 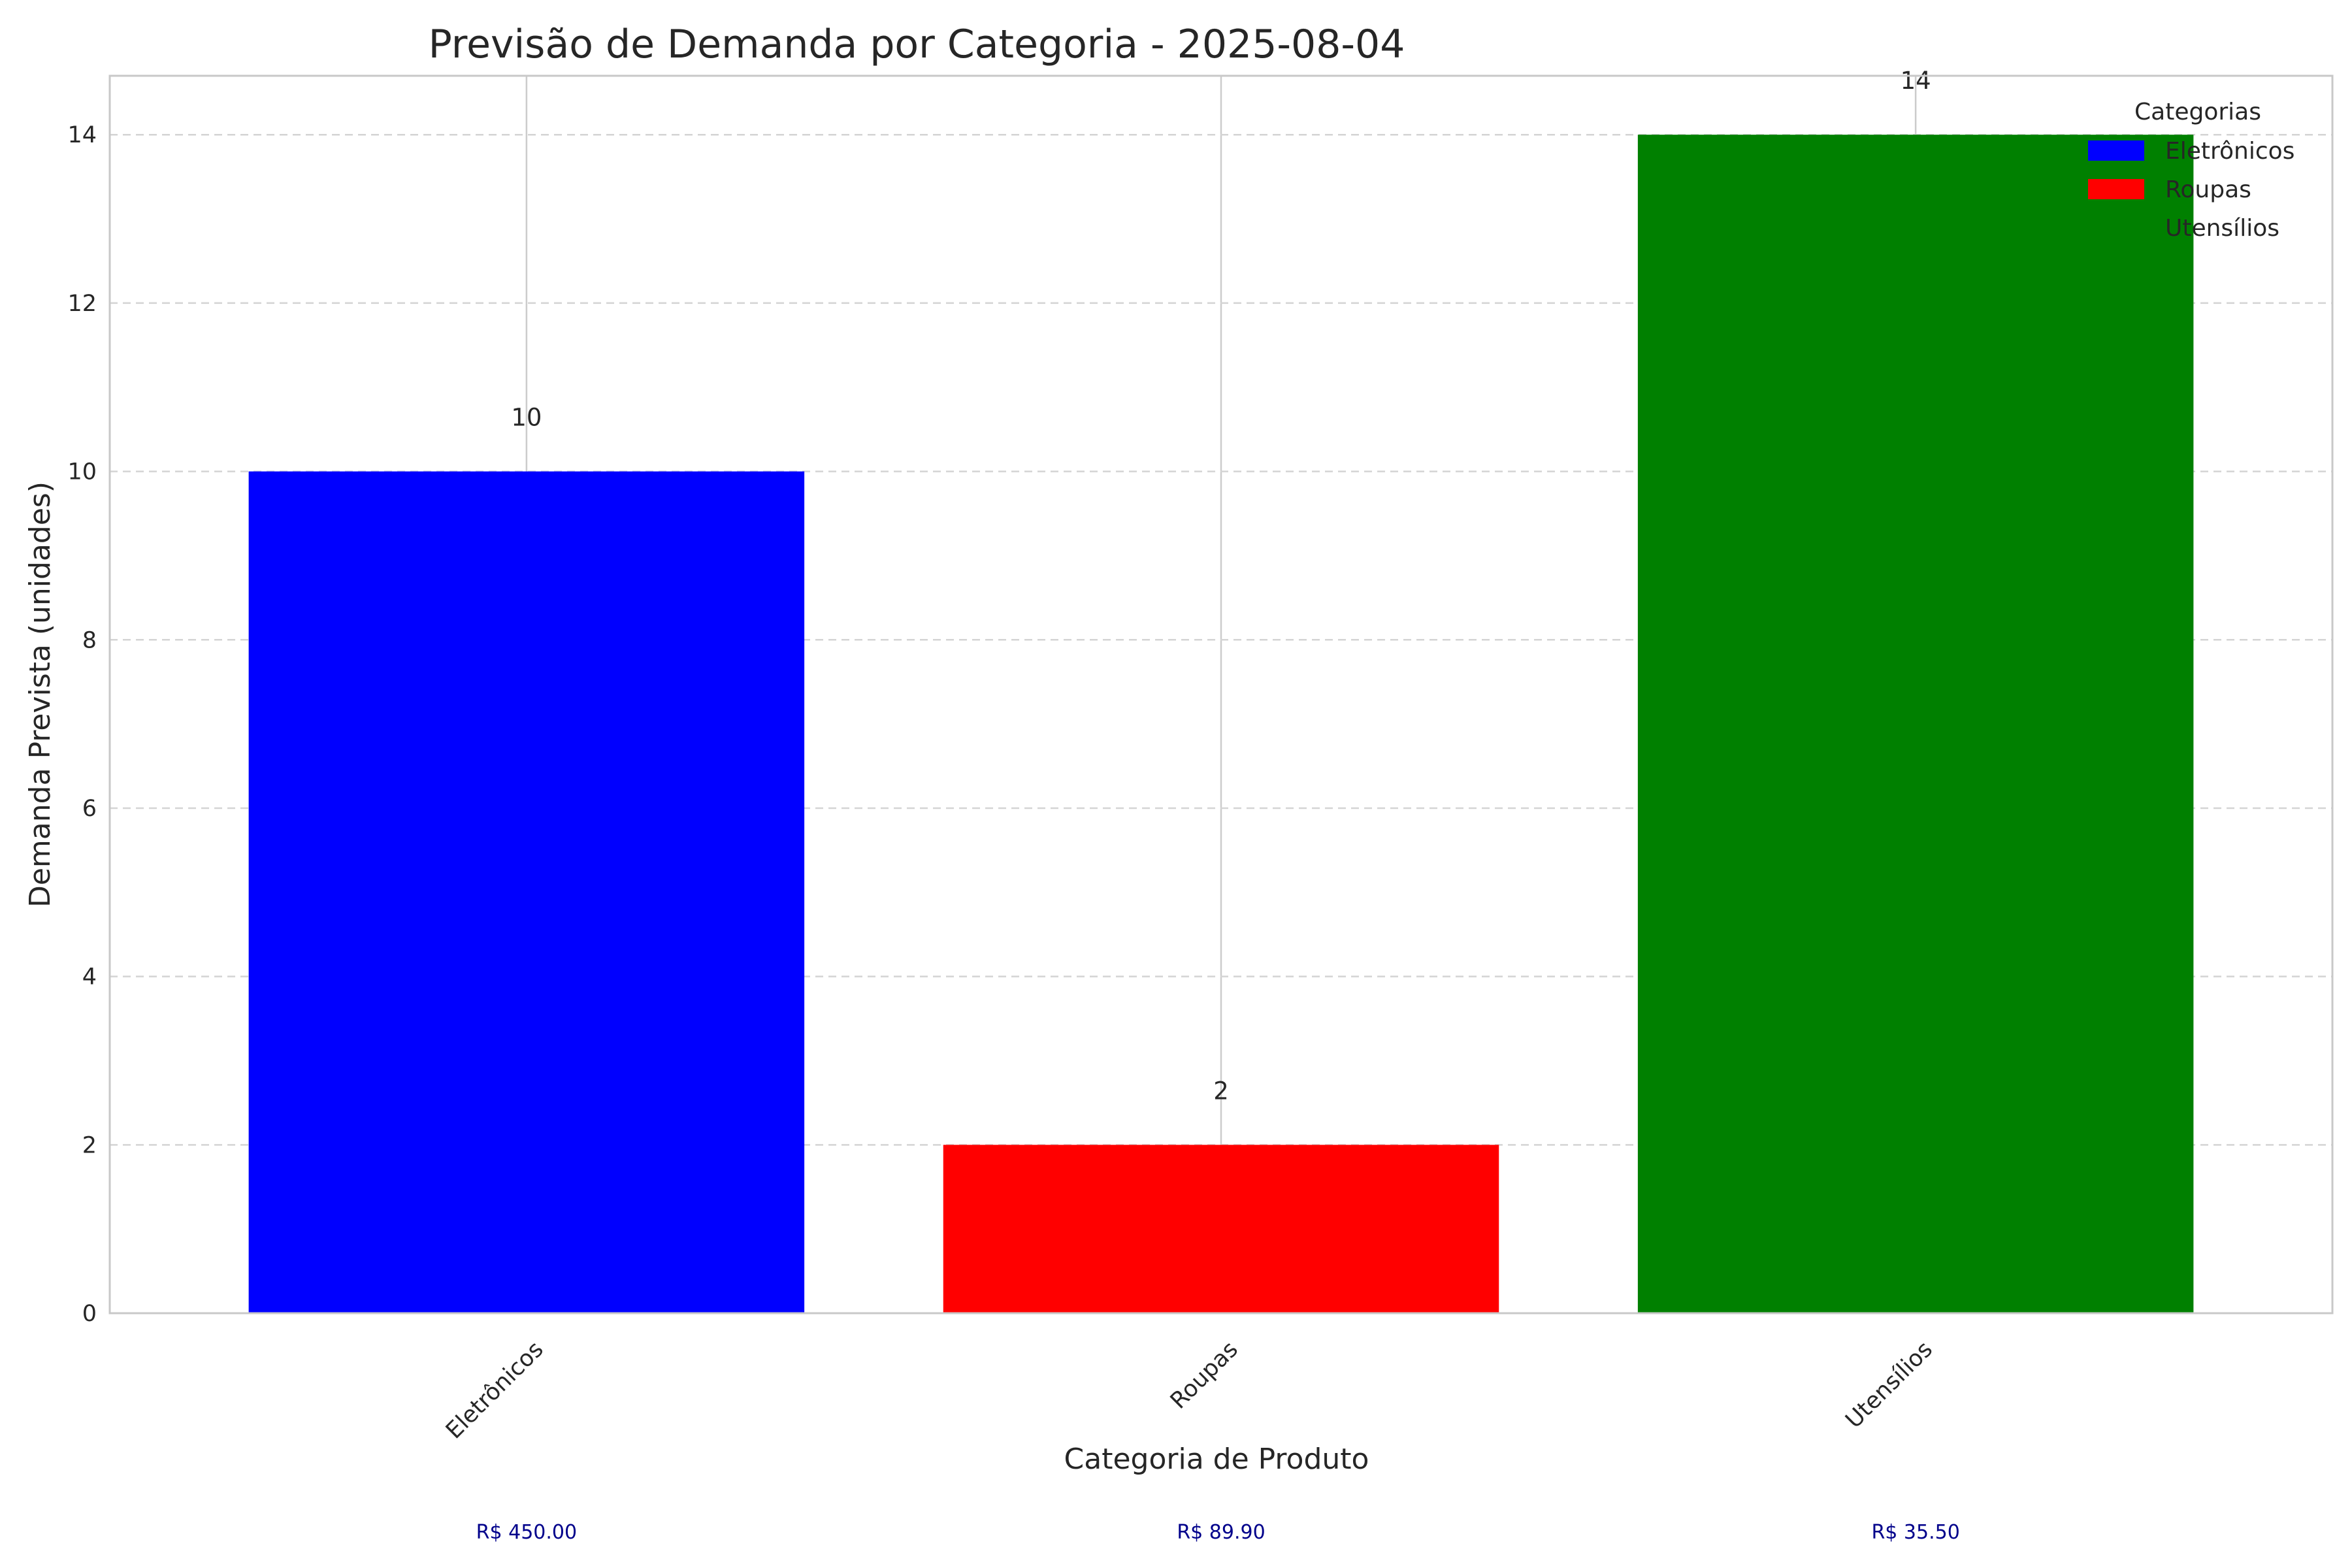 I want to click on price-labels: R$ 450.00 R$ 89.90 R$ 35.50, so click(x=1218, y=1532).